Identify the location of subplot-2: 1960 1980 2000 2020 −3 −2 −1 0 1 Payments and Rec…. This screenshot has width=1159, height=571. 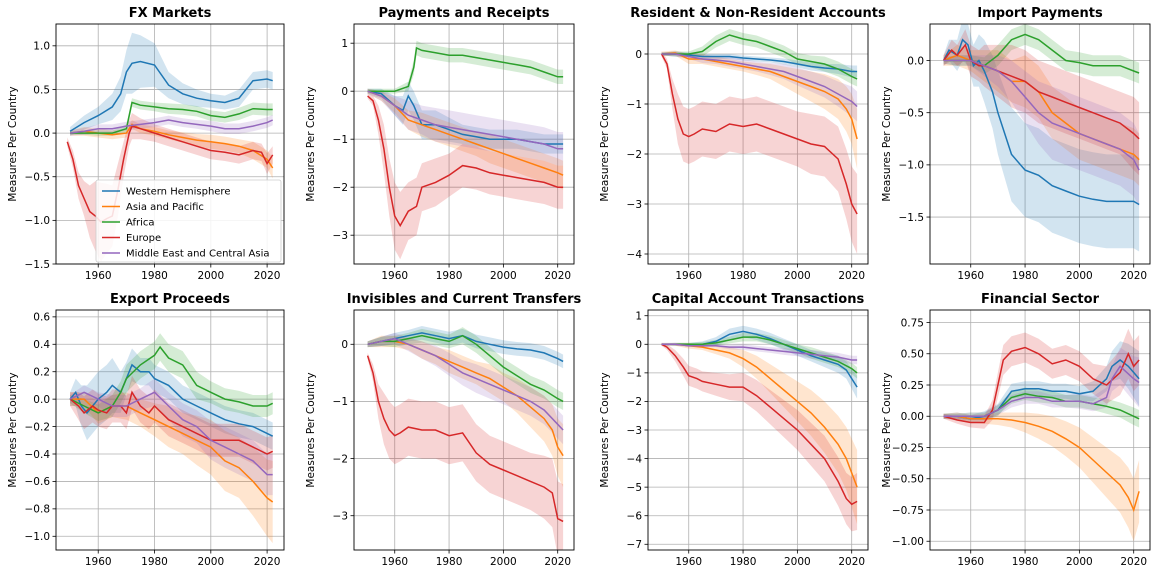
(440, 144).